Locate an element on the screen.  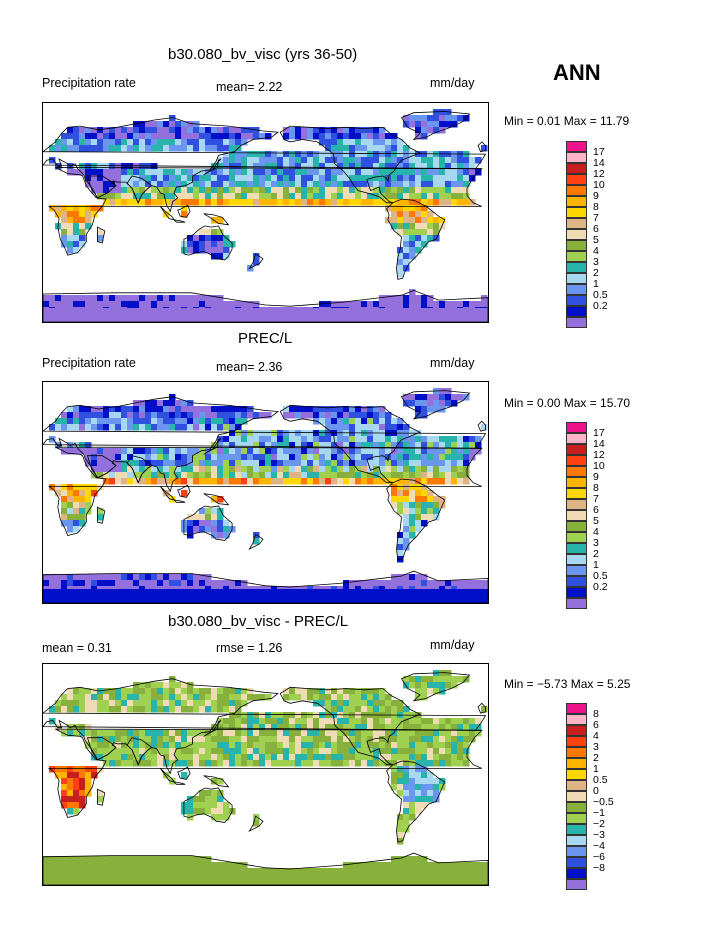
colorbar-label: 4 is located at coordinates (596, 251).